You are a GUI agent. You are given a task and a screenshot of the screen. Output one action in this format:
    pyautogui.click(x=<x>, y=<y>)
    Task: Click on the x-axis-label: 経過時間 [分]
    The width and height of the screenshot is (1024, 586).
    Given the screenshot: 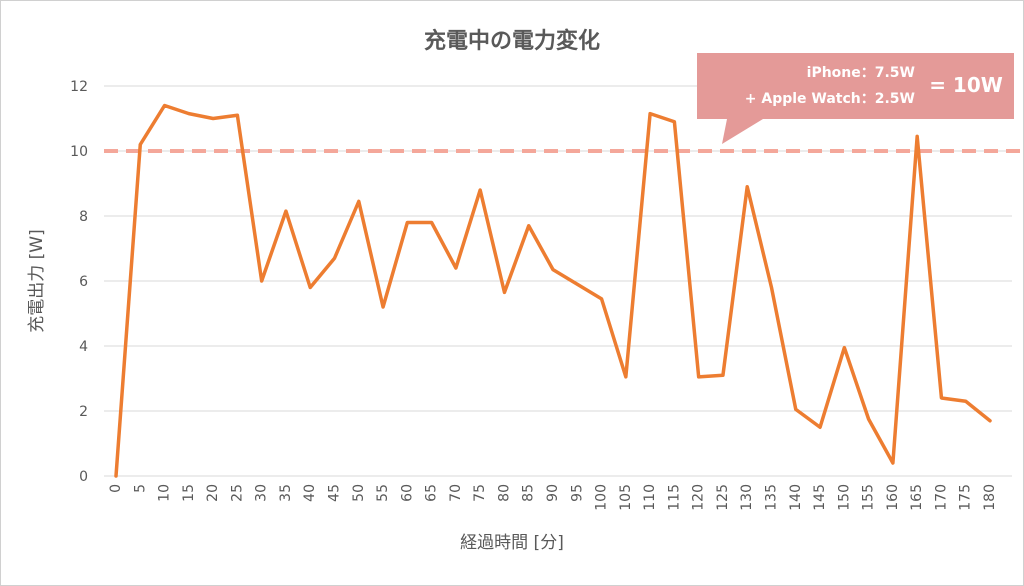 What is the action you would take?
    pyautogui.click(x=512, y=543)
    